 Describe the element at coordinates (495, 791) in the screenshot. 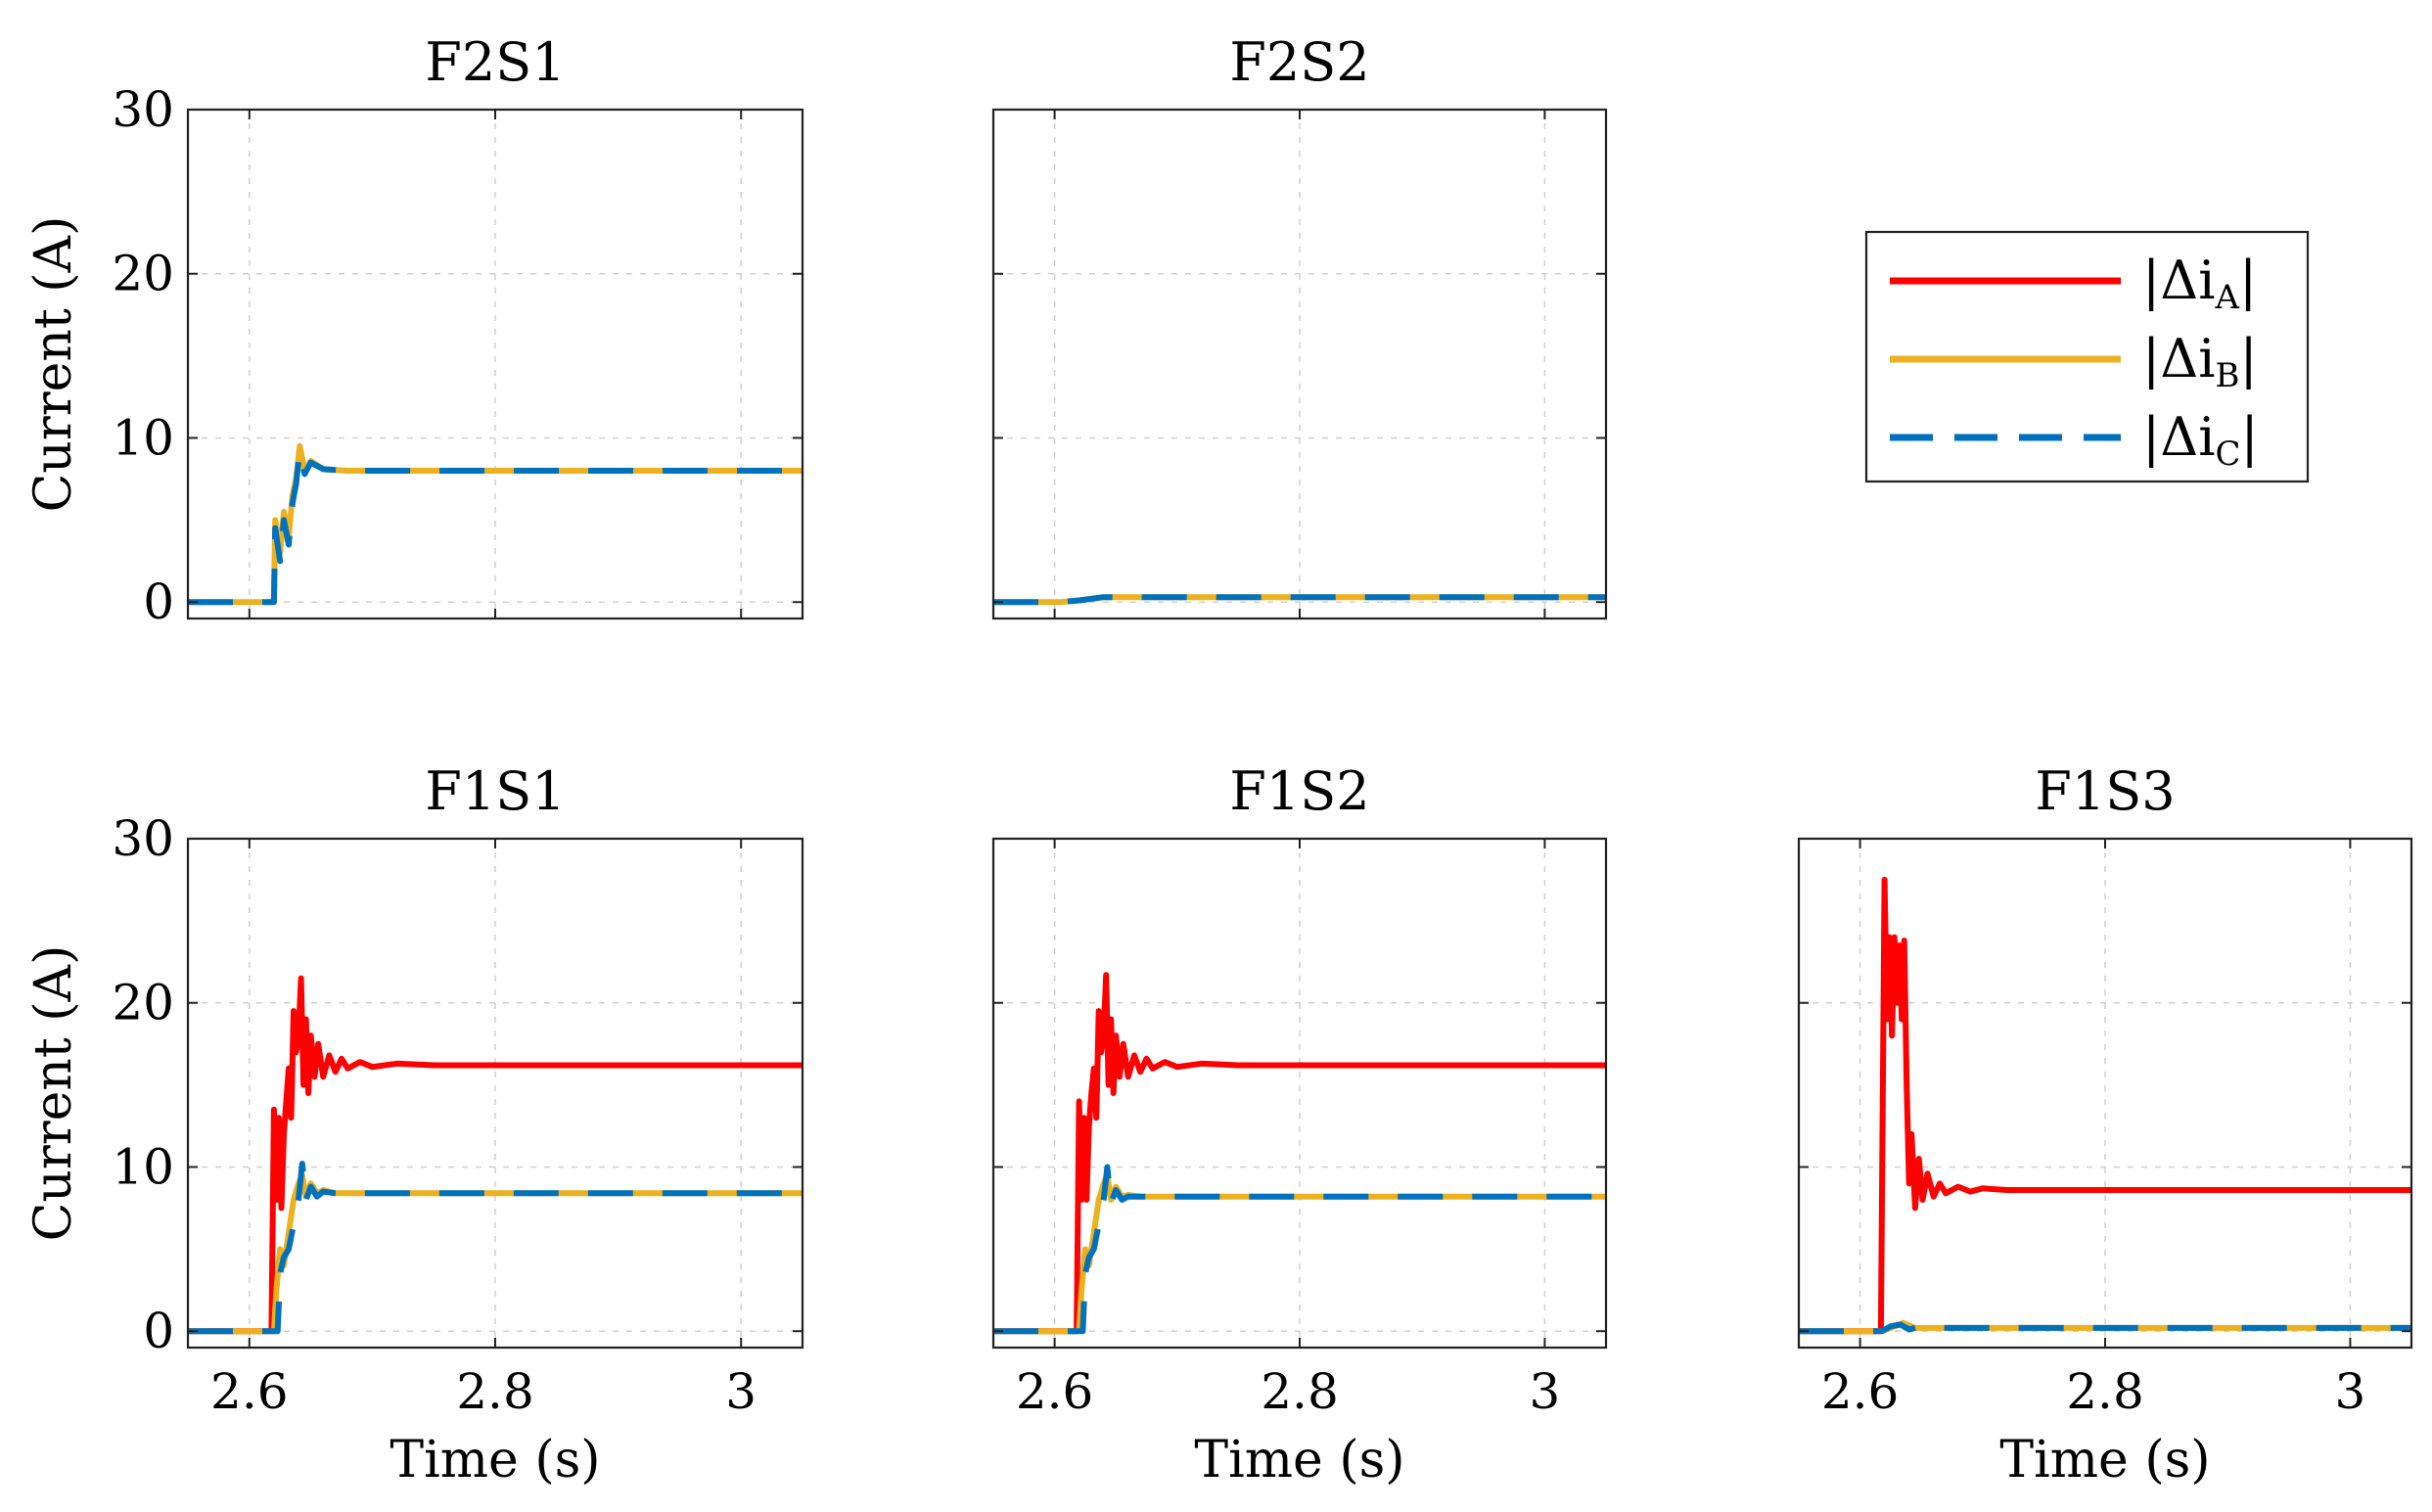

I see `panel-title: F1S1` at that location.